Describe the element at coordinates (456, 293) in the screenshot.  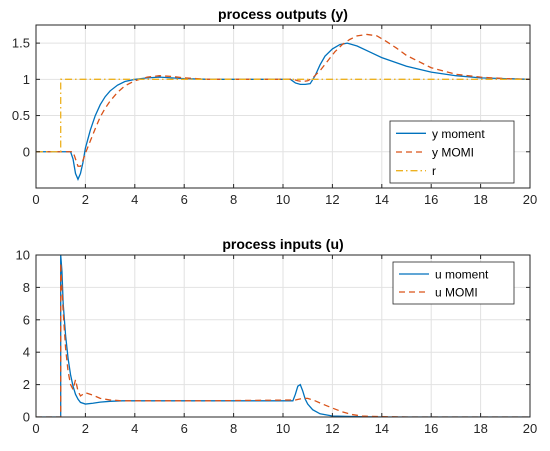
I see `legend-label: u MOMI` at that location.